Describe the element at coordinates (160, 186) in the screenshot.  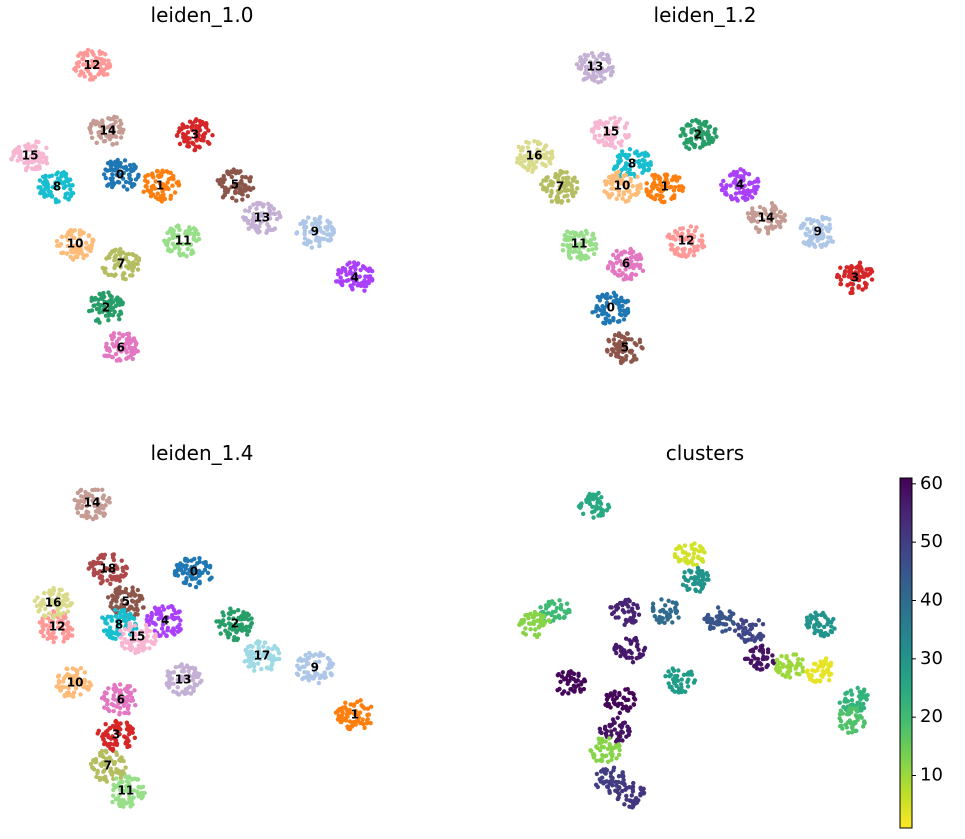
I see `cluster-label: 1` at that location.